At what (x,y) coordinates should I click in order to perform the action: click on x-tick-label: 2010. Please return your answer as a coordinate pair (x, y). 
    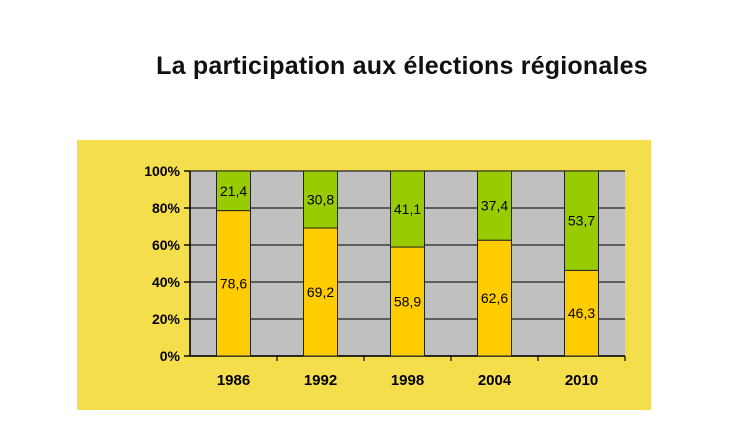
    Looking at the image, I should click on (581, 380).